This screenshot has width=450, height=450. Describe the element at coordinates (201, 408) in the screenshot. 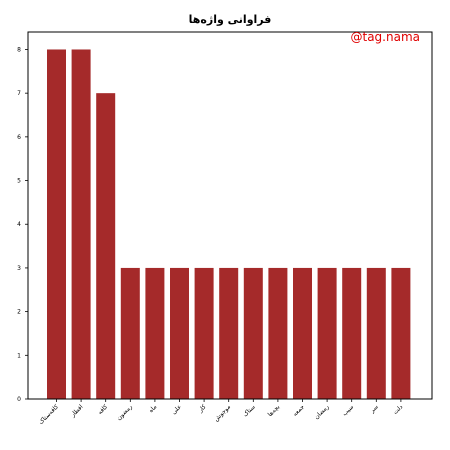

I see `x-tick-label: کار` at that location.